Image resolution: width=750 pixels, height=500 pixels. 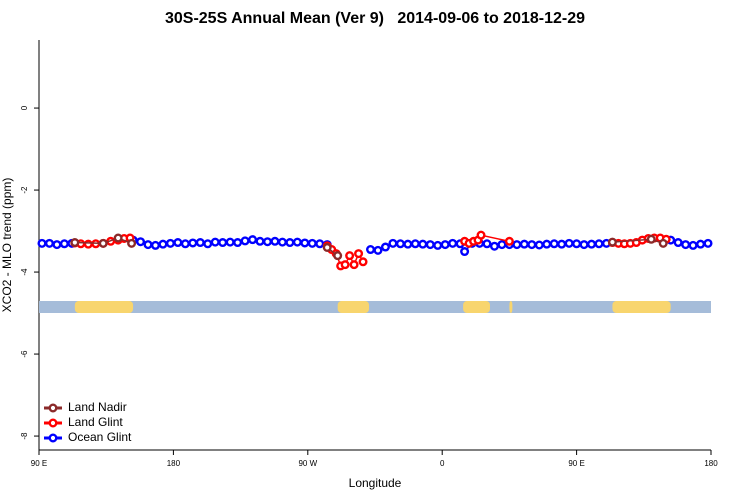 What do you see at coordinates (24, 354) in the screenshot?
I see `y-tick-label: -6` at bounding box center [24, 354].